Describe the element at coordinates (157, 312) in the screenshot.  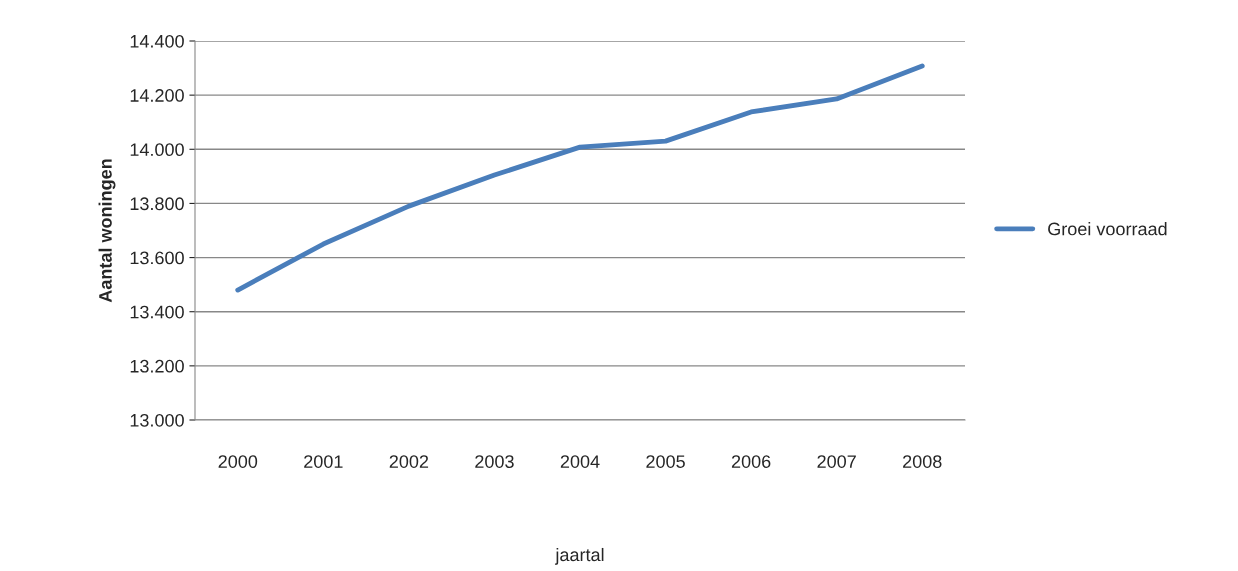
I see `y-tick-label: 13.400` at that location.